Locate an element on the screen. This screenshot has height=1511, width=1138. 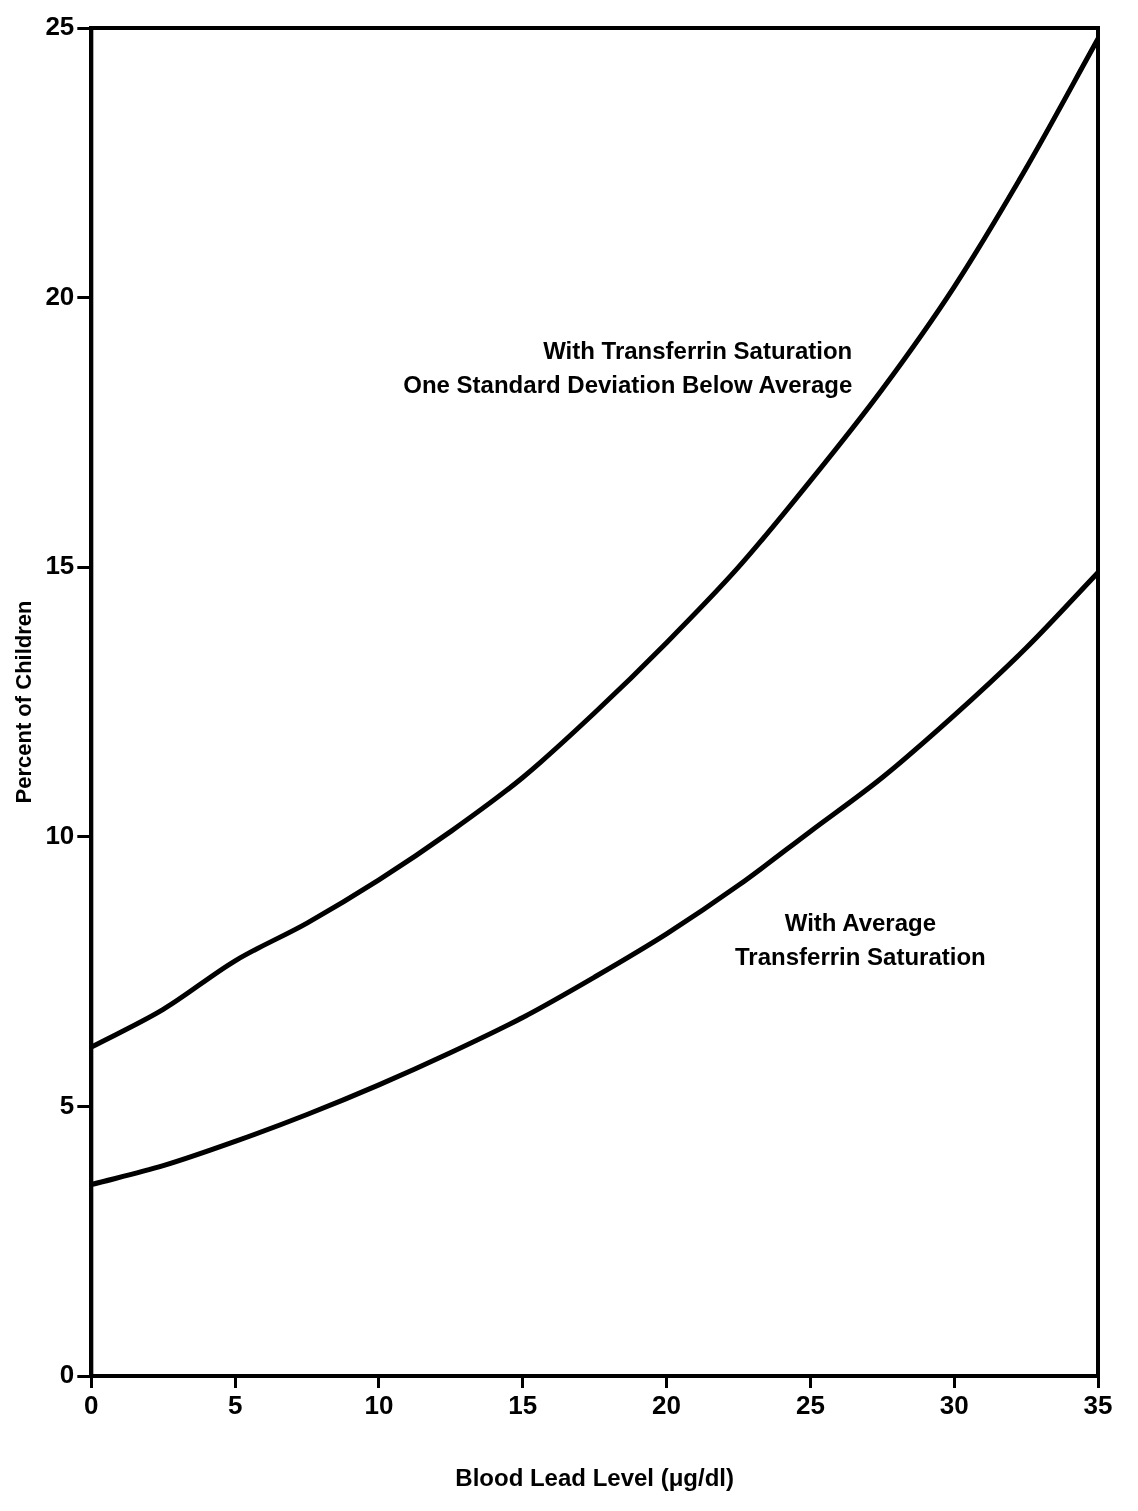
y-tick-label: 0 is located at coordinates (67, 1374).